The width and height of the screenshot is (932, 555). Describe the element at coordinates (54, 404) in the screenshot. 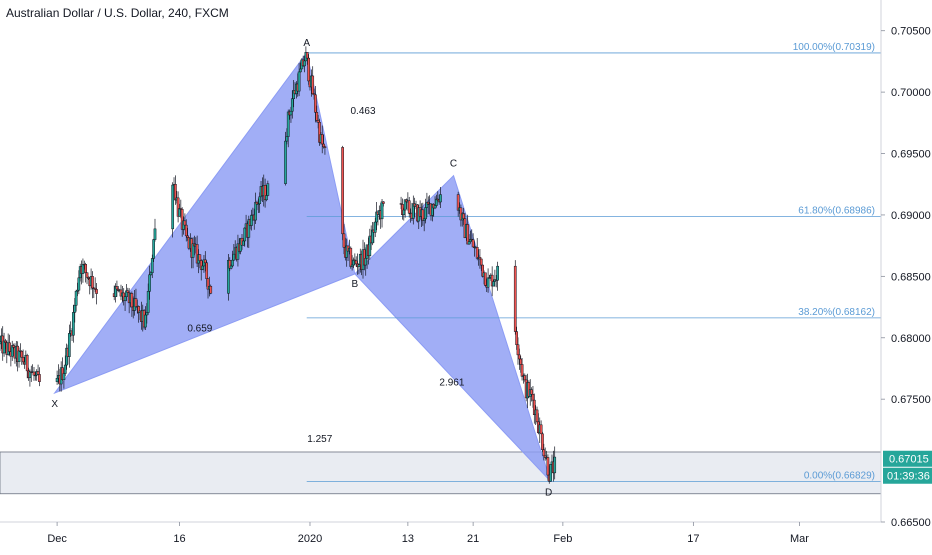

I see `pattern-point-x: X` at that location.